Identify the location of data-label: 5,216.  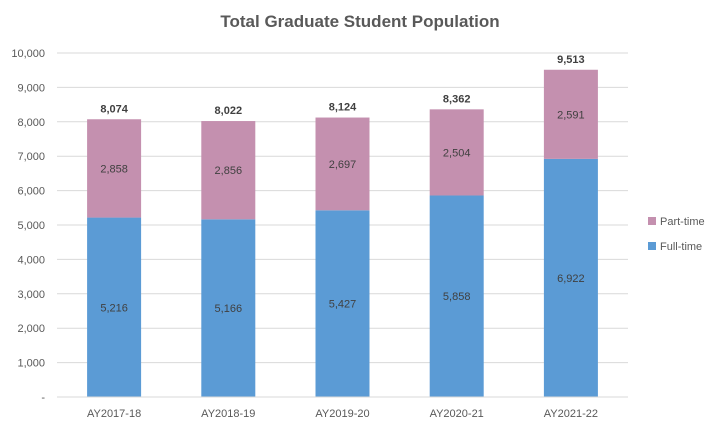
(114, 308).